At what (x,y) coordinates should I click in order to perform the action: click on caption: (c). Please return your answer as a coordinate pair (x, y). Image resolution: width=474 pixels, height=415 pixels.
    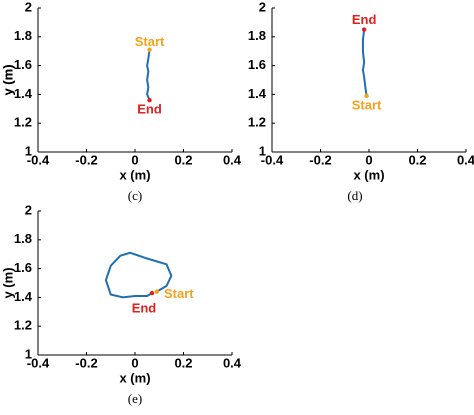
    Looking at the image, I should click on (135, 195).